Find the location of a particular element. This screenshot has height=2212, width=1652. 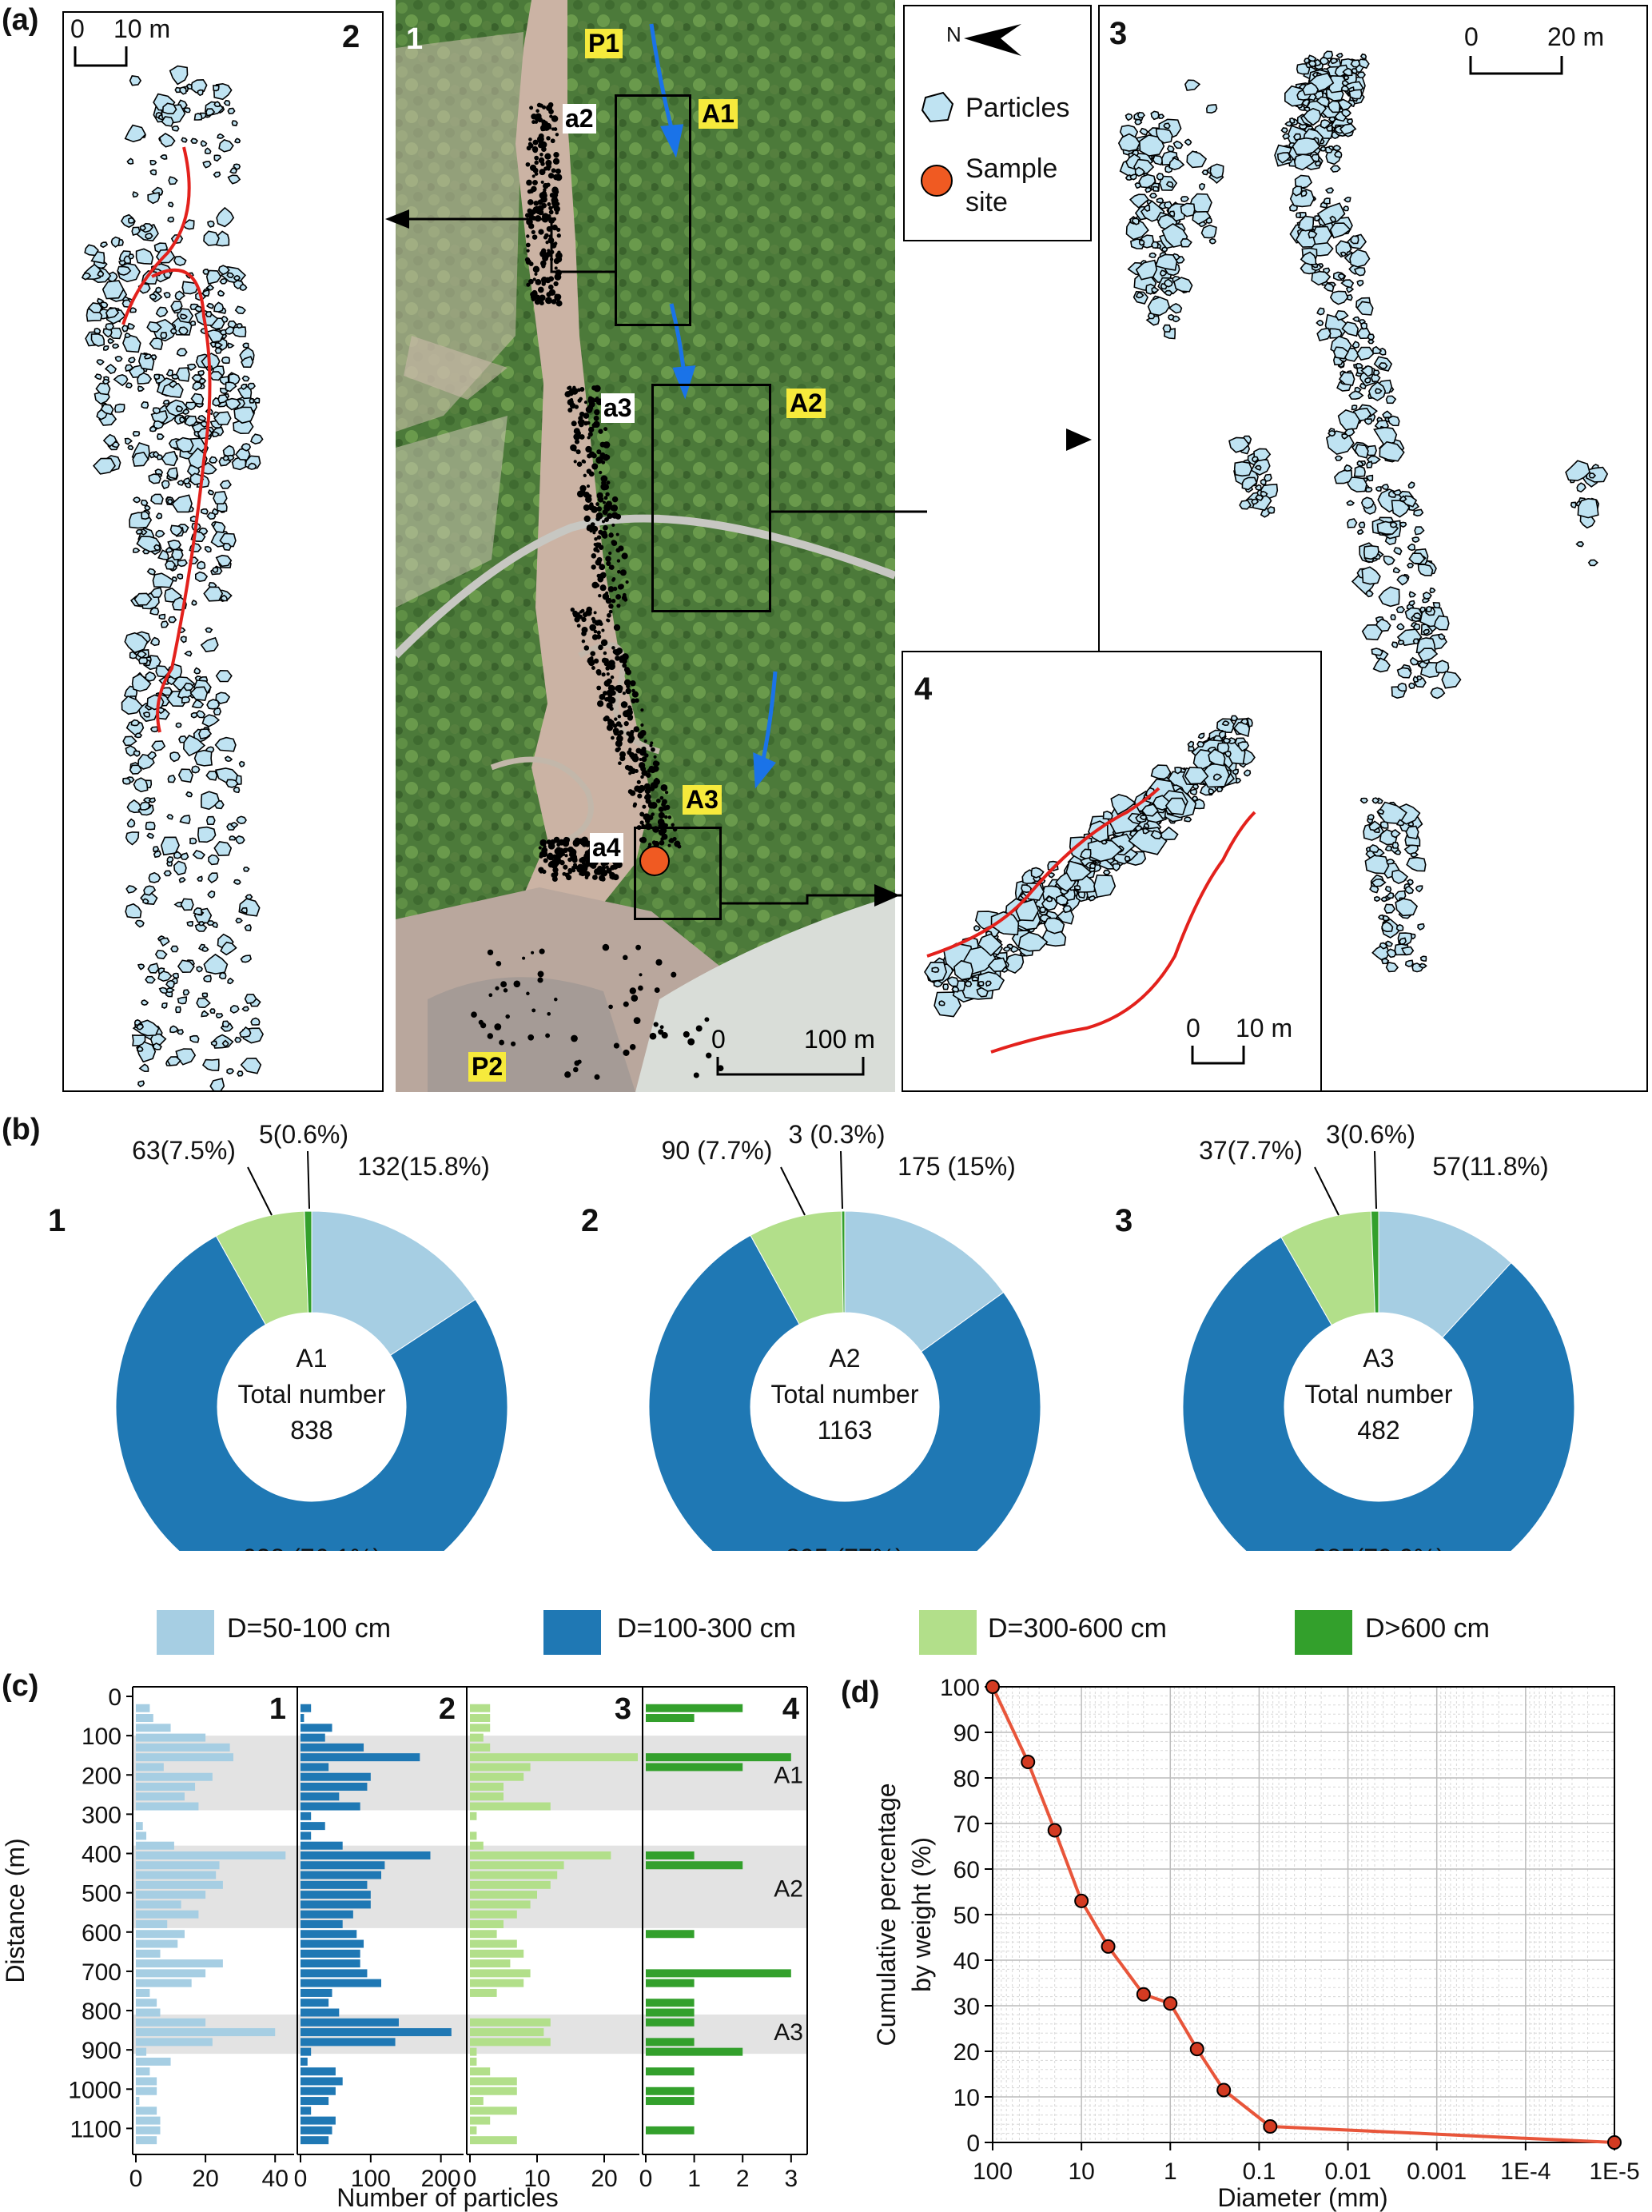

leader-line is located at coordinates (308, 1180).